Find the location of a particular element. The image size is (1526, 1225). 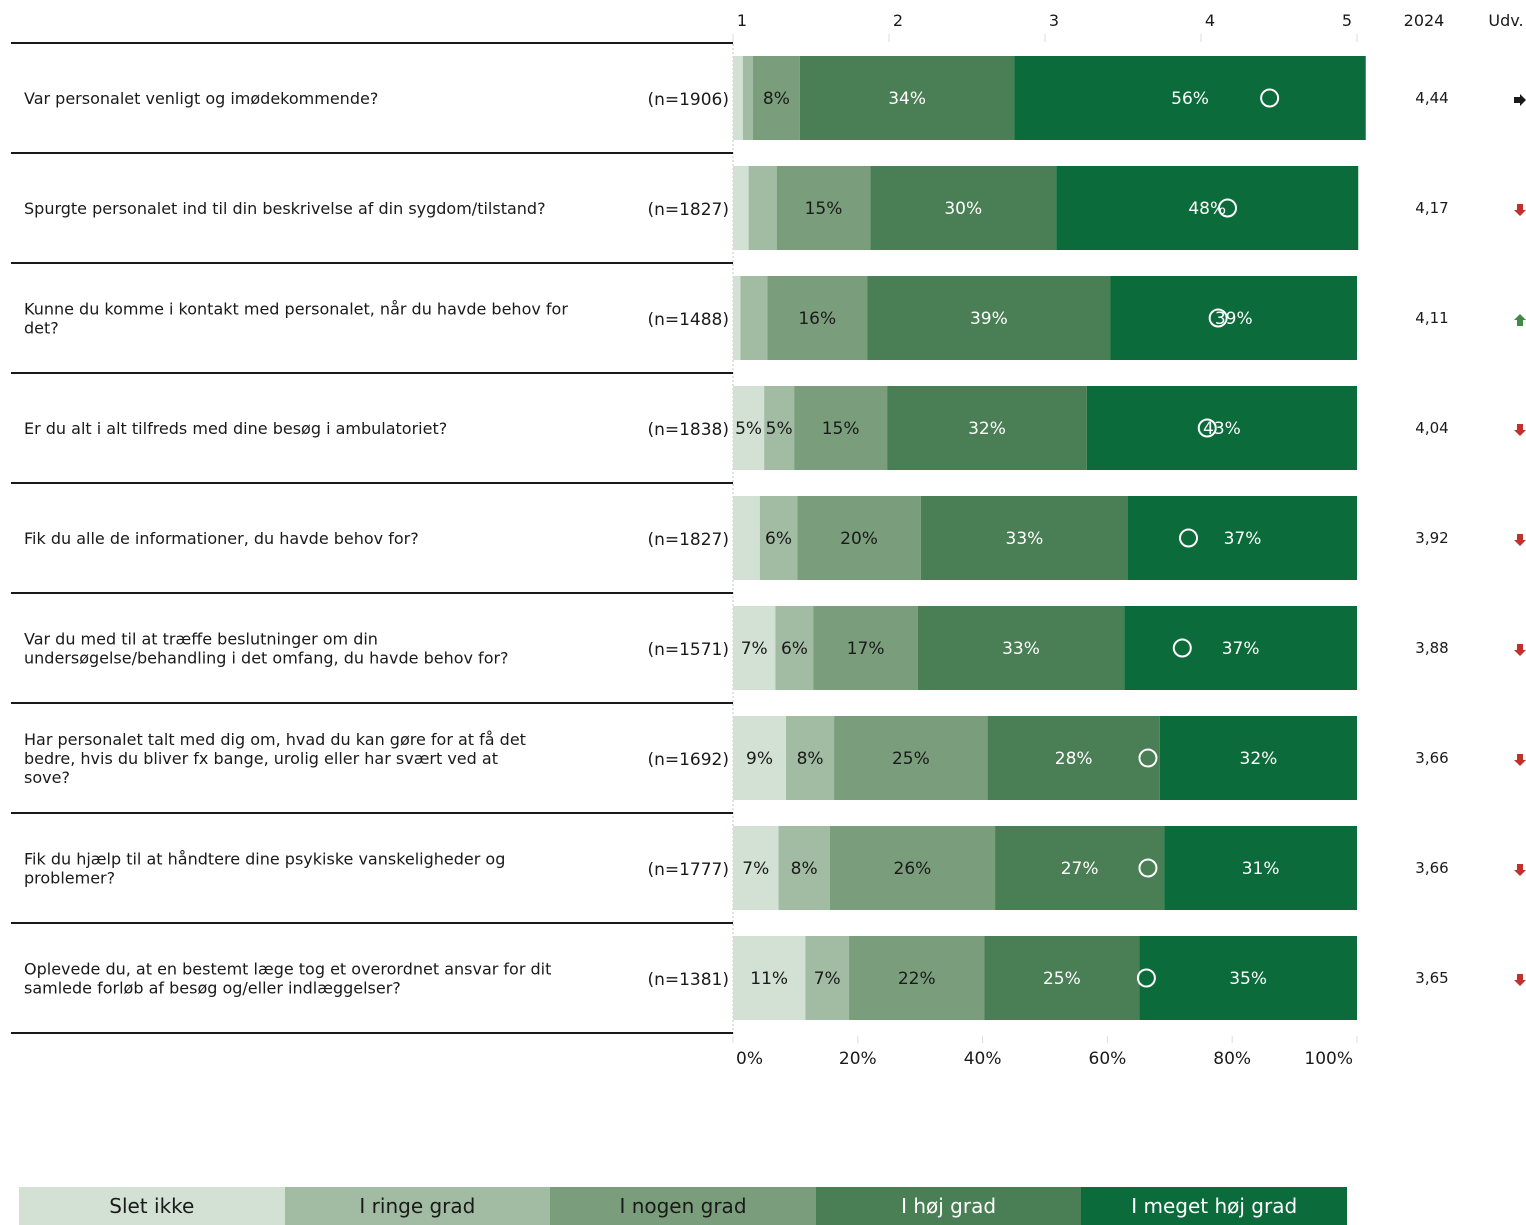

respondent-count: (n=1488) is located at coordinates (688, 320).